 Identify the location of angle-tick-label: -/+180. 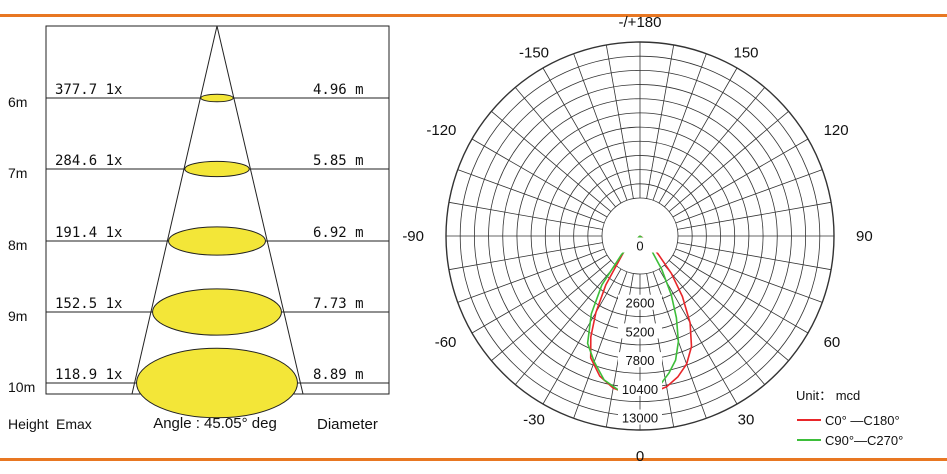
(640, 22).